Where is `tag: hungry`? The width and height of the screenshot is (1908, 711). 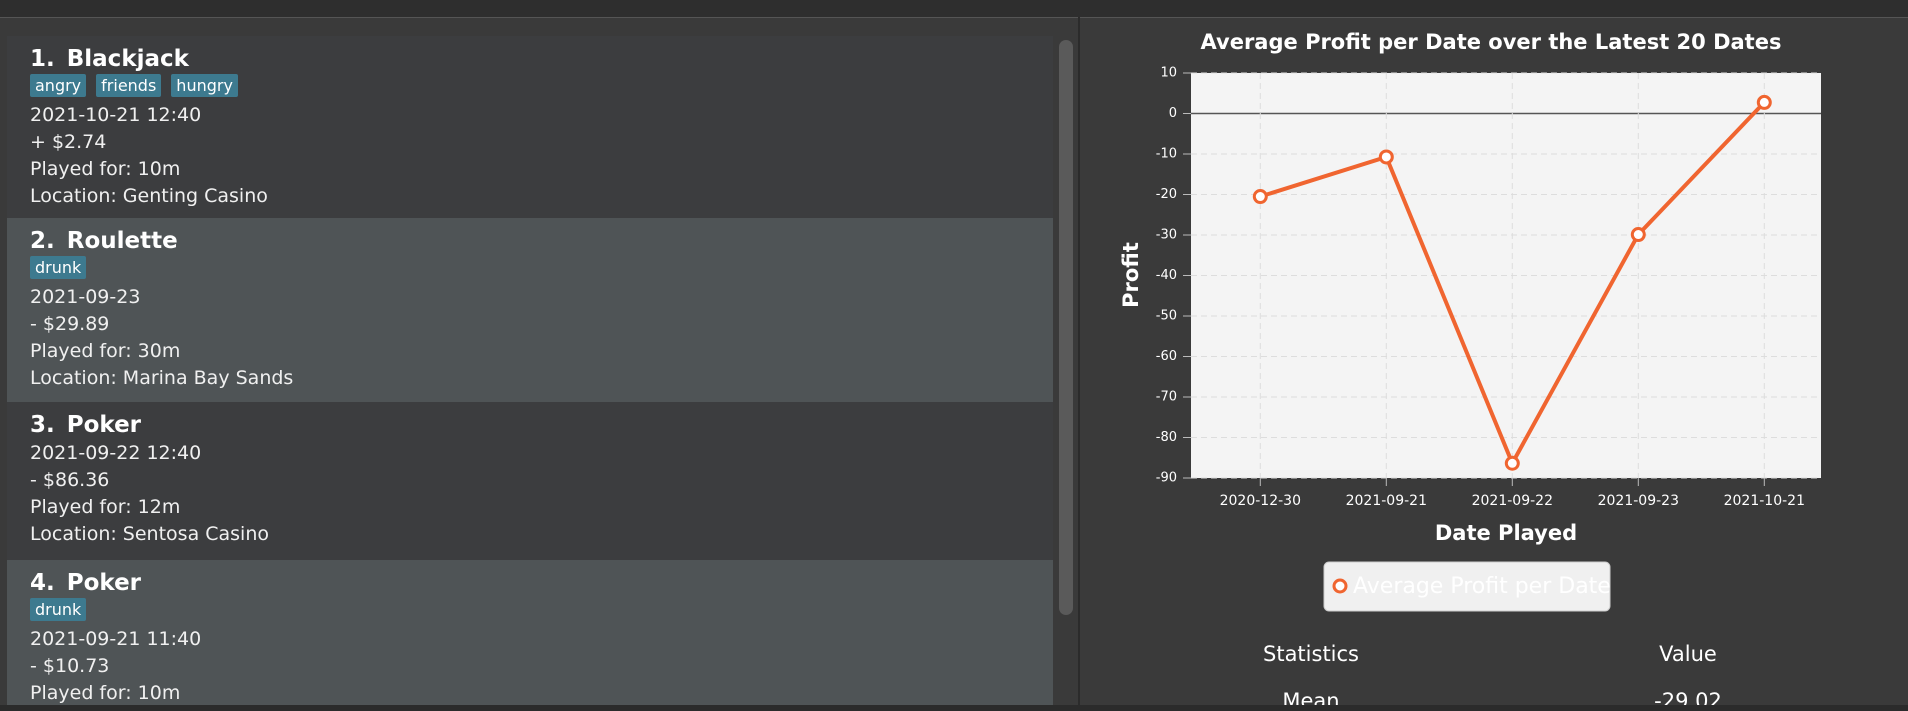
tag: hungry is located at coordinates (204, 85).